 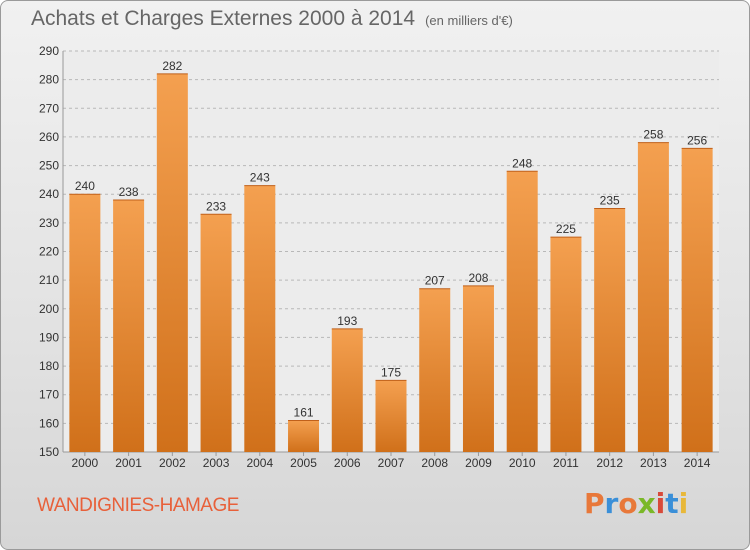 What do you see at coordinates (259, 463) in the screenshot?
I see `x-tick-label: 2004` at bounding box center [259, 463].